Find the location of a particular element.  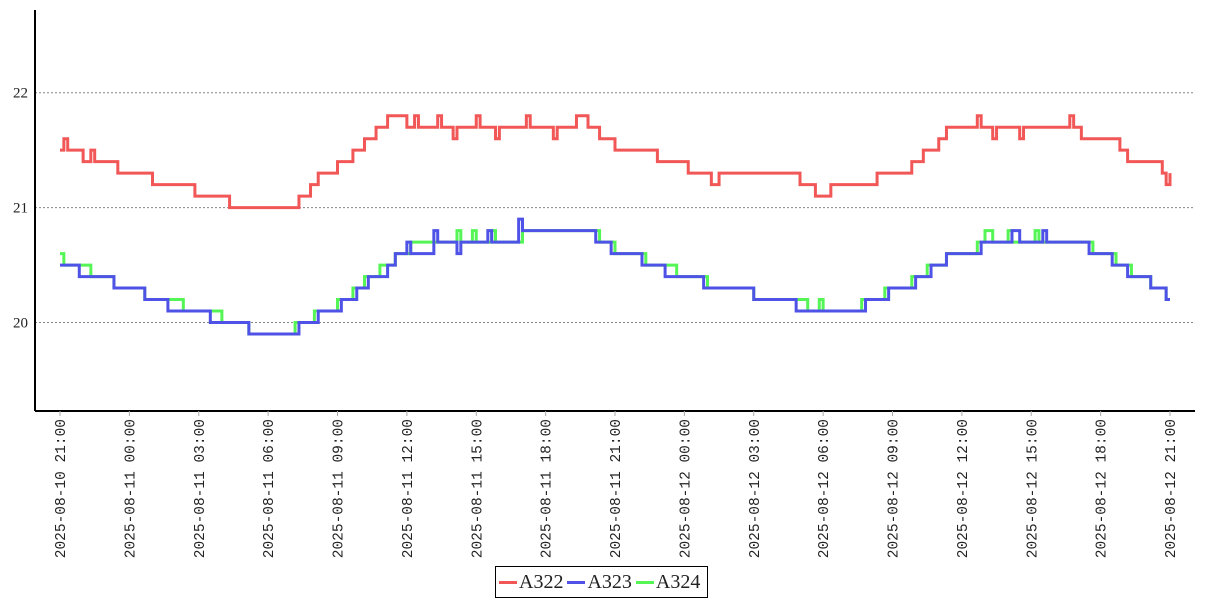

x-tick-label: 2025-08-10 21:00 is located at coordinates (62, 488).